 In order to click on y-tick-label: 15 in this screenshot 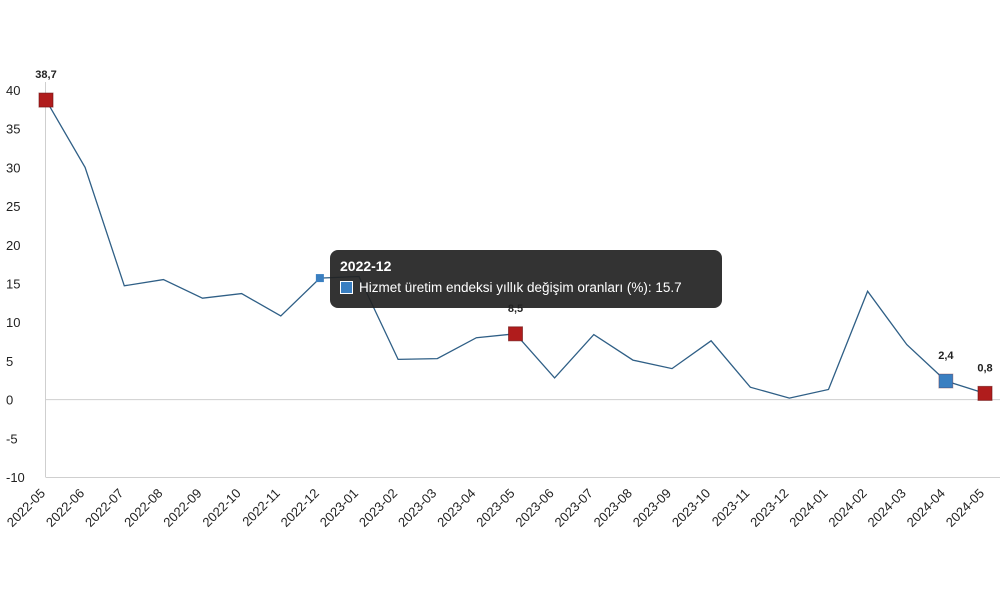, I will do `click(13, 284)`.